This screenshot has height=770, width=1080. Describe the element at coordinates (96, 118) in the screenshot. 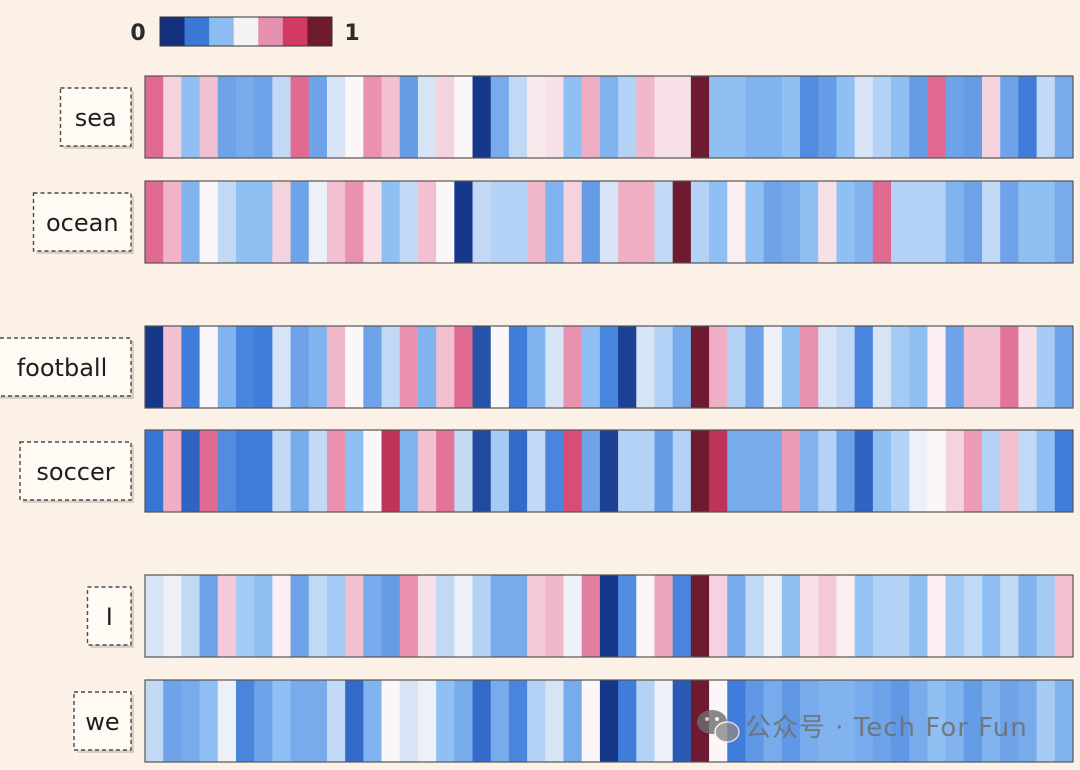

I see `word-label: sea` at that location.